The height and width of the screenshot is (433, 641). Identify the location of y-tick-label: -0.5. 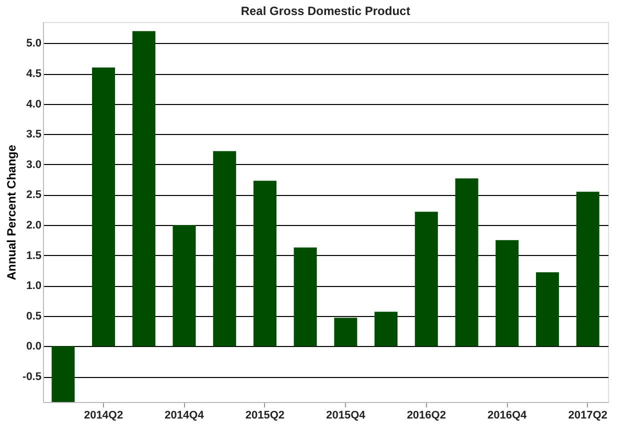
(32, 377).